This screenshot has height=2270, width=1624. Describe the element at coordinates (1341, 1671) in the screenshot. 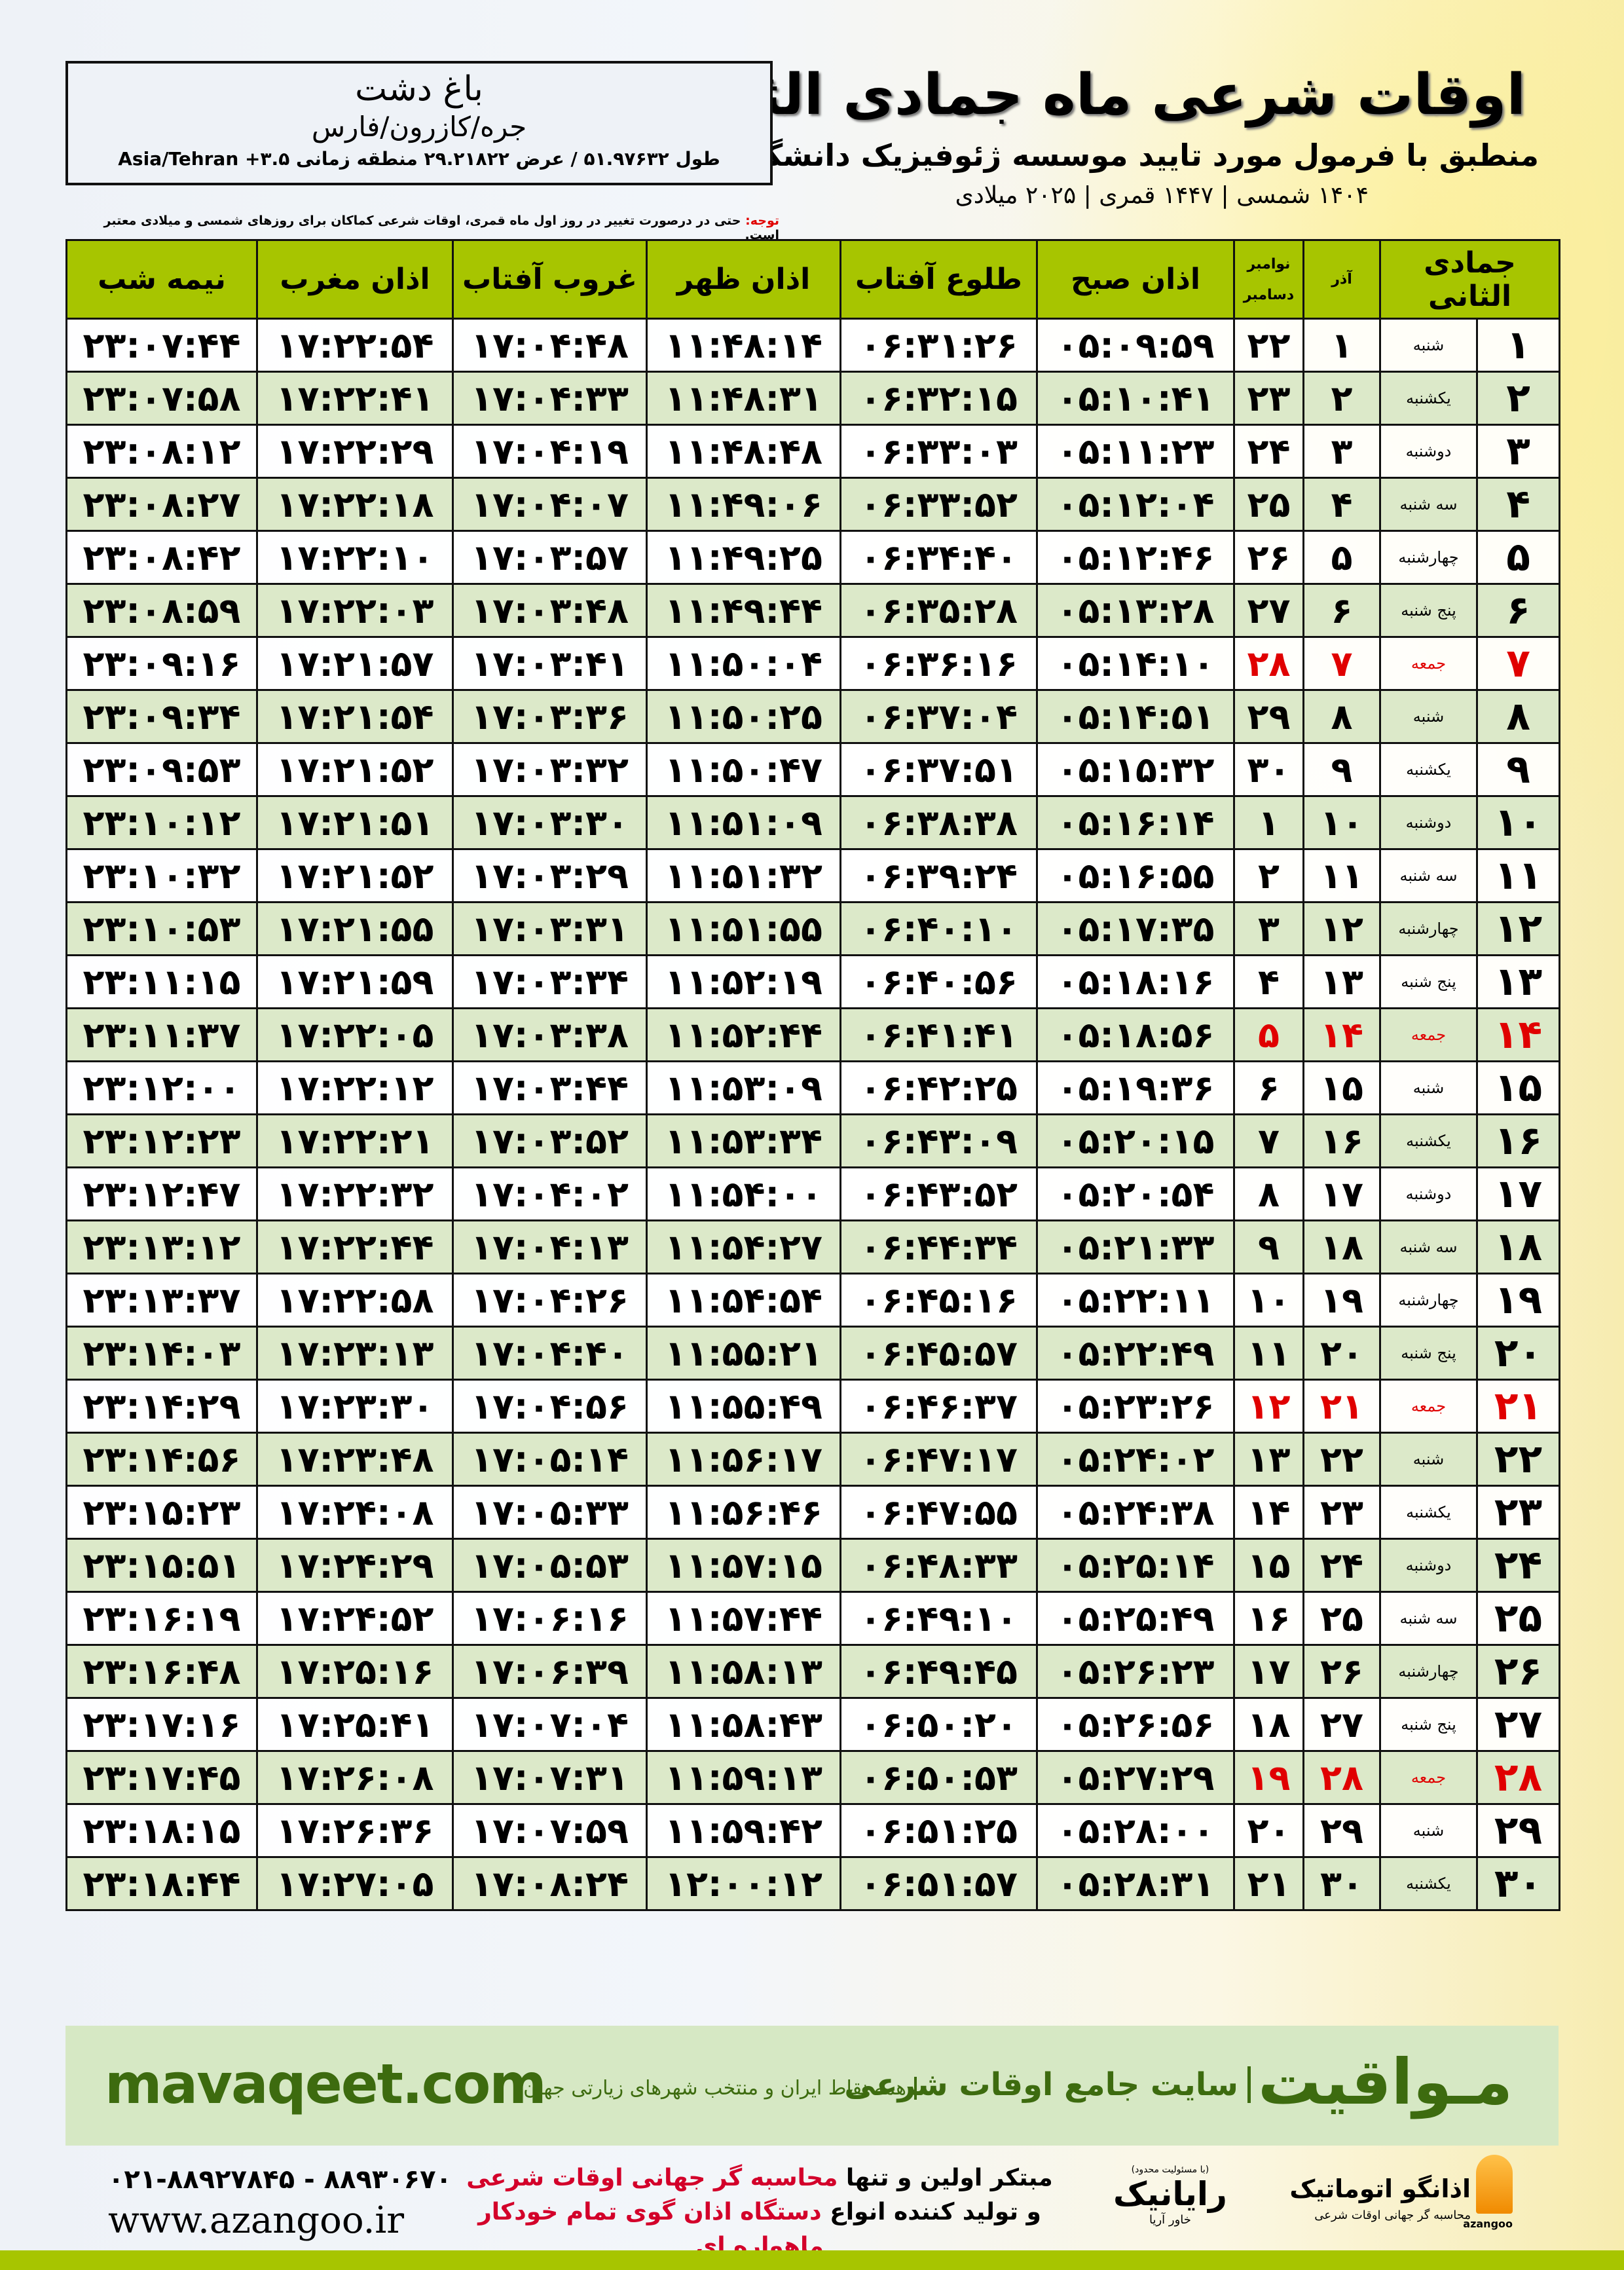

I see `azar-day: ۲۶` at that location.